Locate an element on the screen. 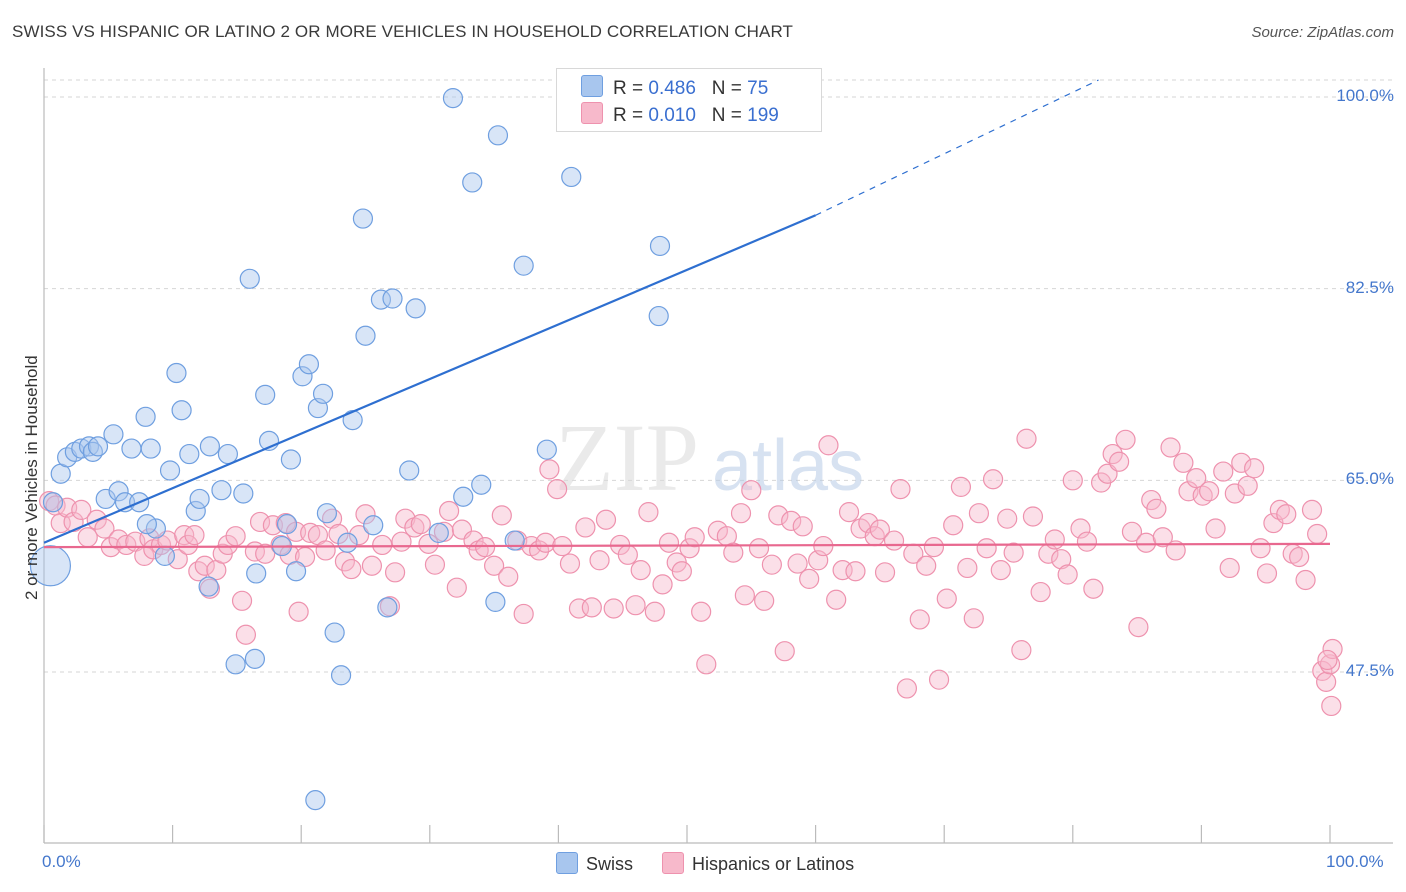  y-tick-label: 47.5% is located at coordinates (1369, 670).